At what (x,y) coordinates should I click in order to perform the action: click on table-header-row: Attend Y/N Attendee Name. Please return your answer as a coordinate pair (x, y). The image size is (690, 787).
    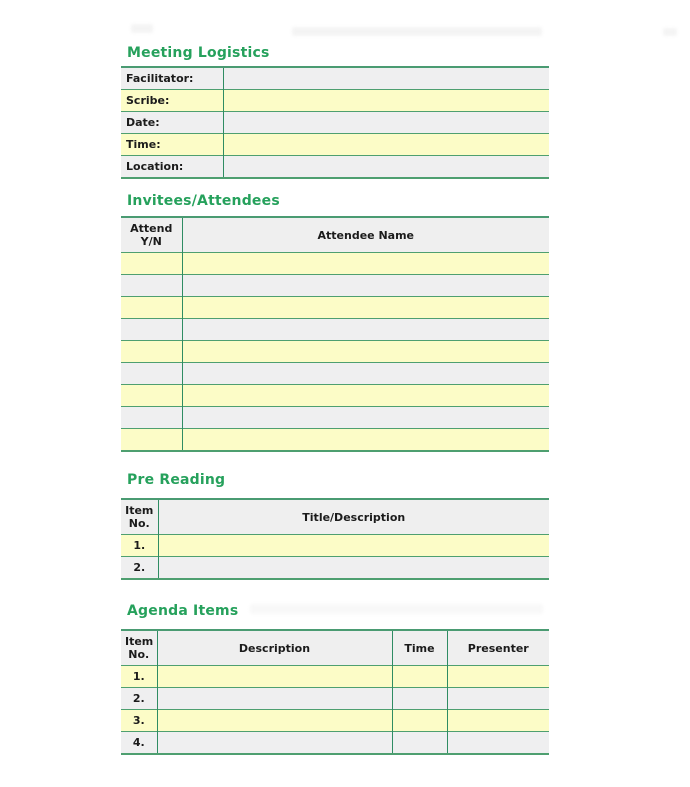
    Looking at the image, I should click on (335, 234).